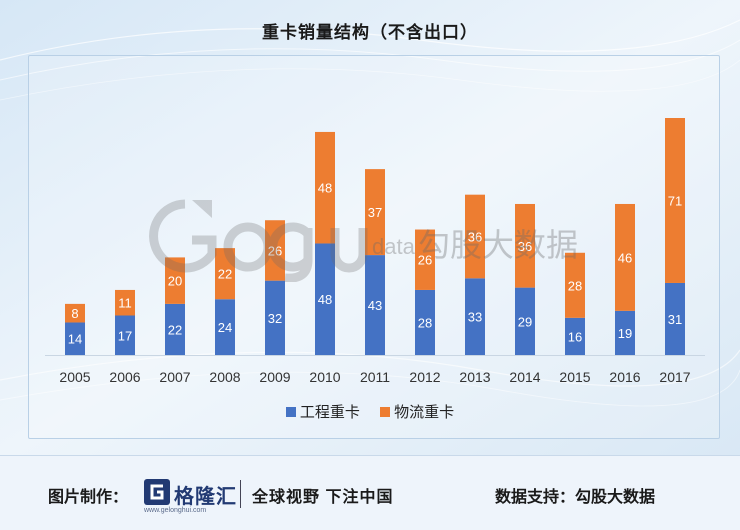 This screenshot has height=530, width=740. I want to click on data-label-engineering-2006: 17, so click(125, 335).